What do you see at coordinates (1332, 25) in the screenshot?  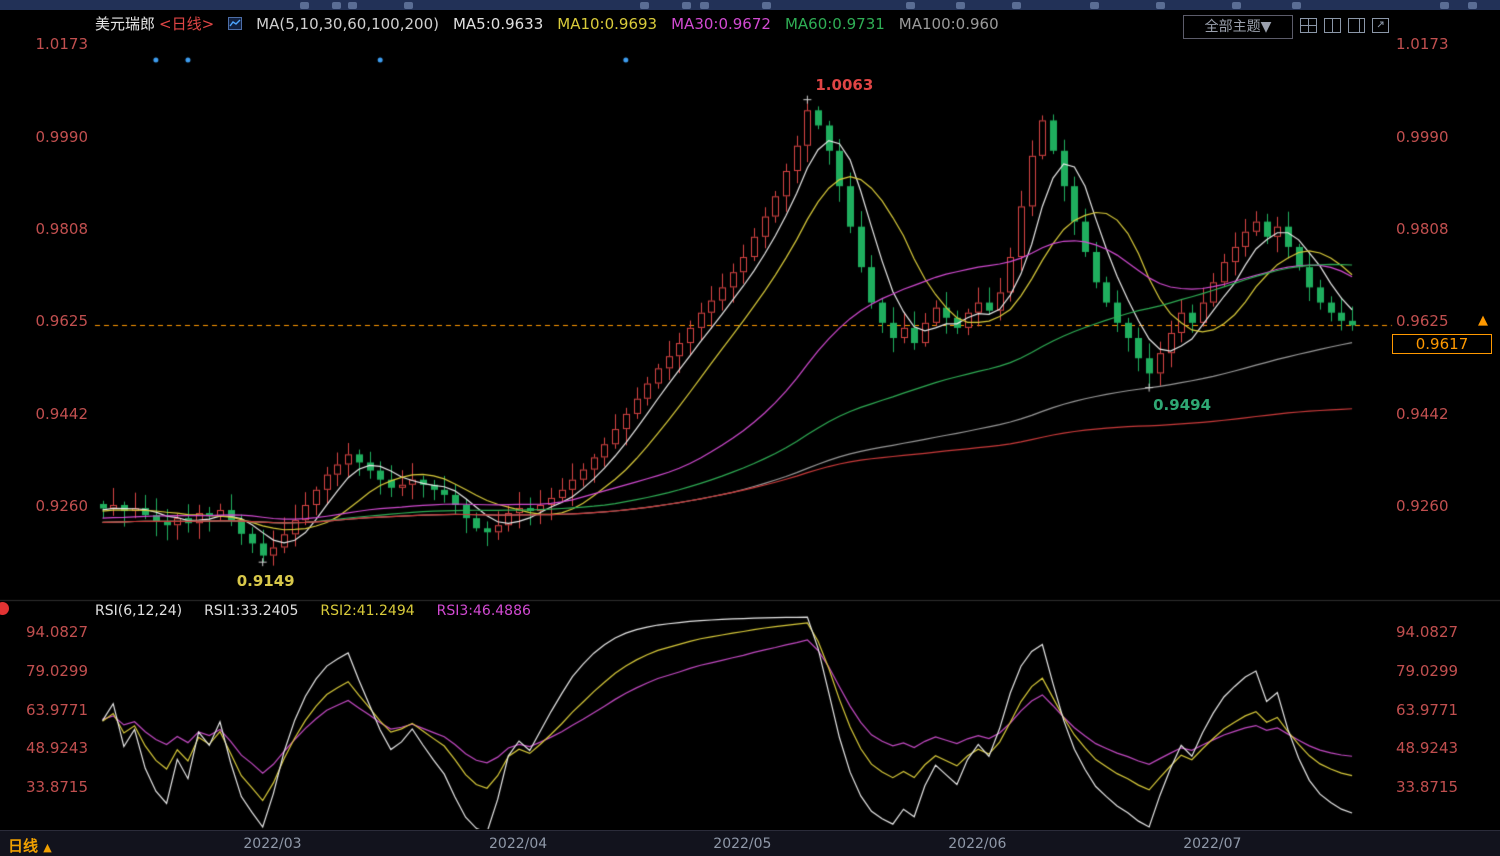 I see `layout-columns-icon` at bounding box center [1332, 25].